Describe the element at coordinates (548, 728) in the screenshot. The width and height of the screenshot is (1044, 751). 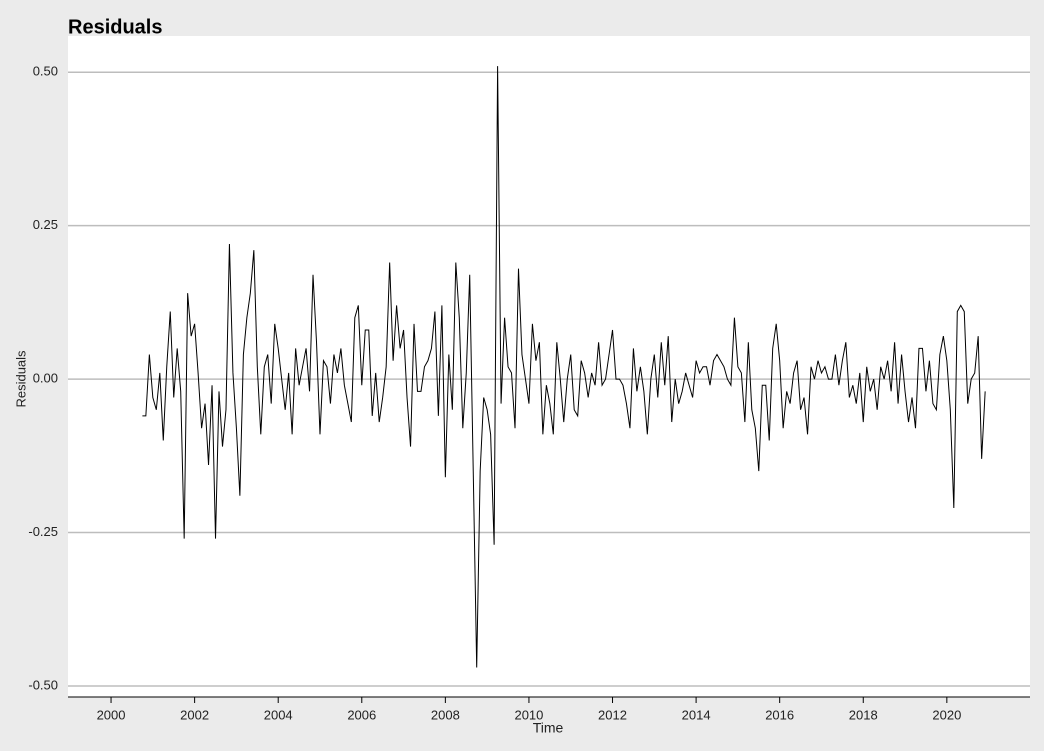
I see `x-axis-label: Time` at that location.